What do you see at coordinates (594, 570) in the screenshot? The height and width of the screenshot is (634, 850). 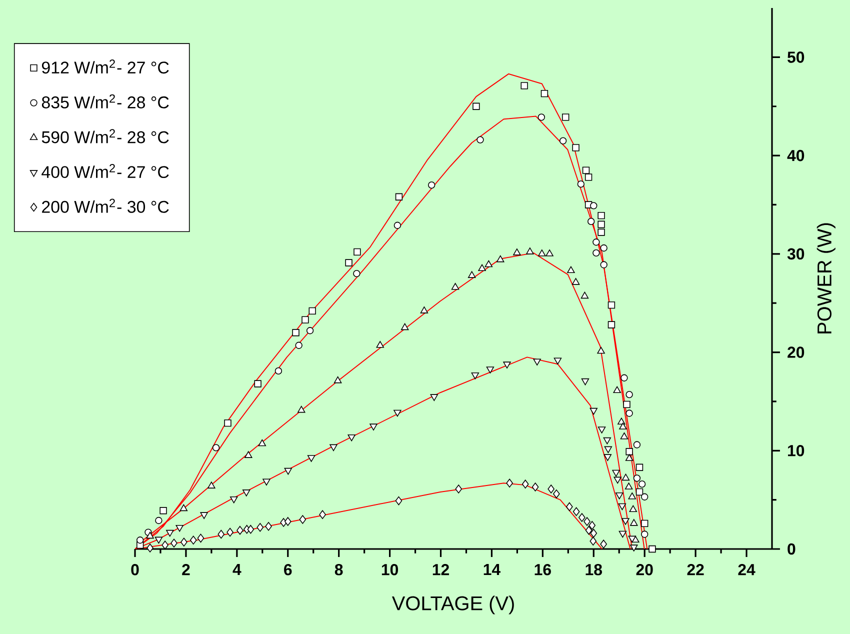 I see `x-tick-label: 18` at bounding box center [594, 570].